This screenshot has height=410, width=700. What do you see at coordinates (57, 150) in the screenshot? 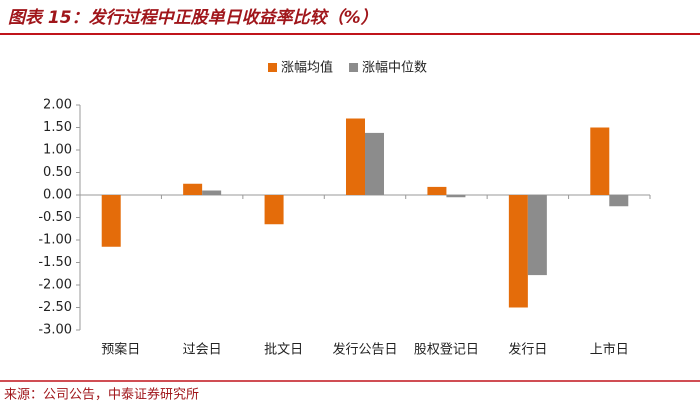
I see `y-tick-label: 1.00` at bounding box center [57, 150].